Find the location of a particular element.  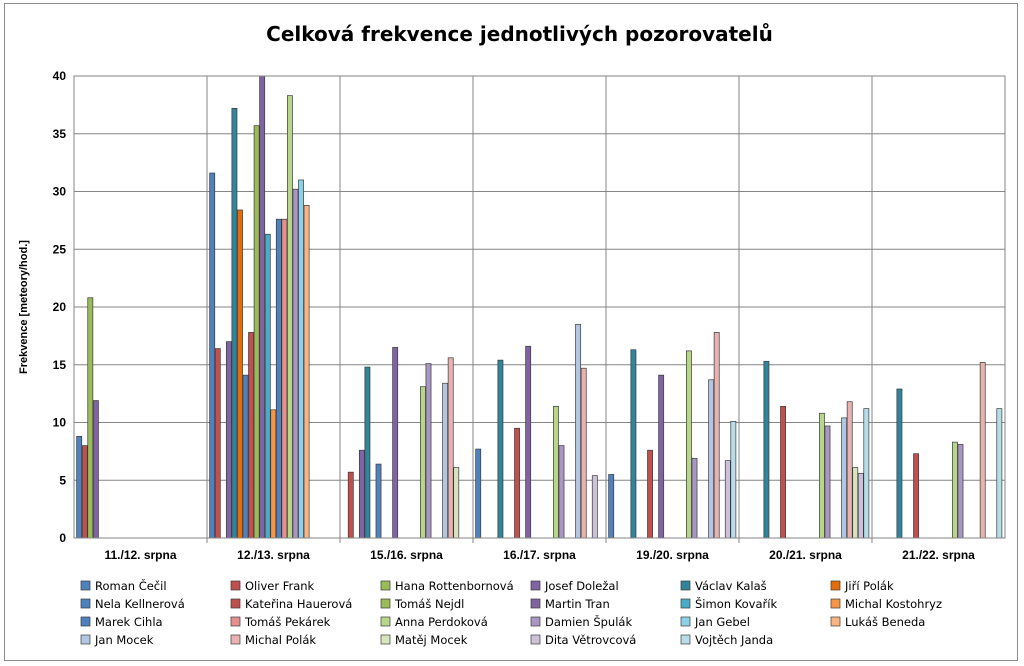

legend-label: Jan Mocek is located at coordinates (124, 640).